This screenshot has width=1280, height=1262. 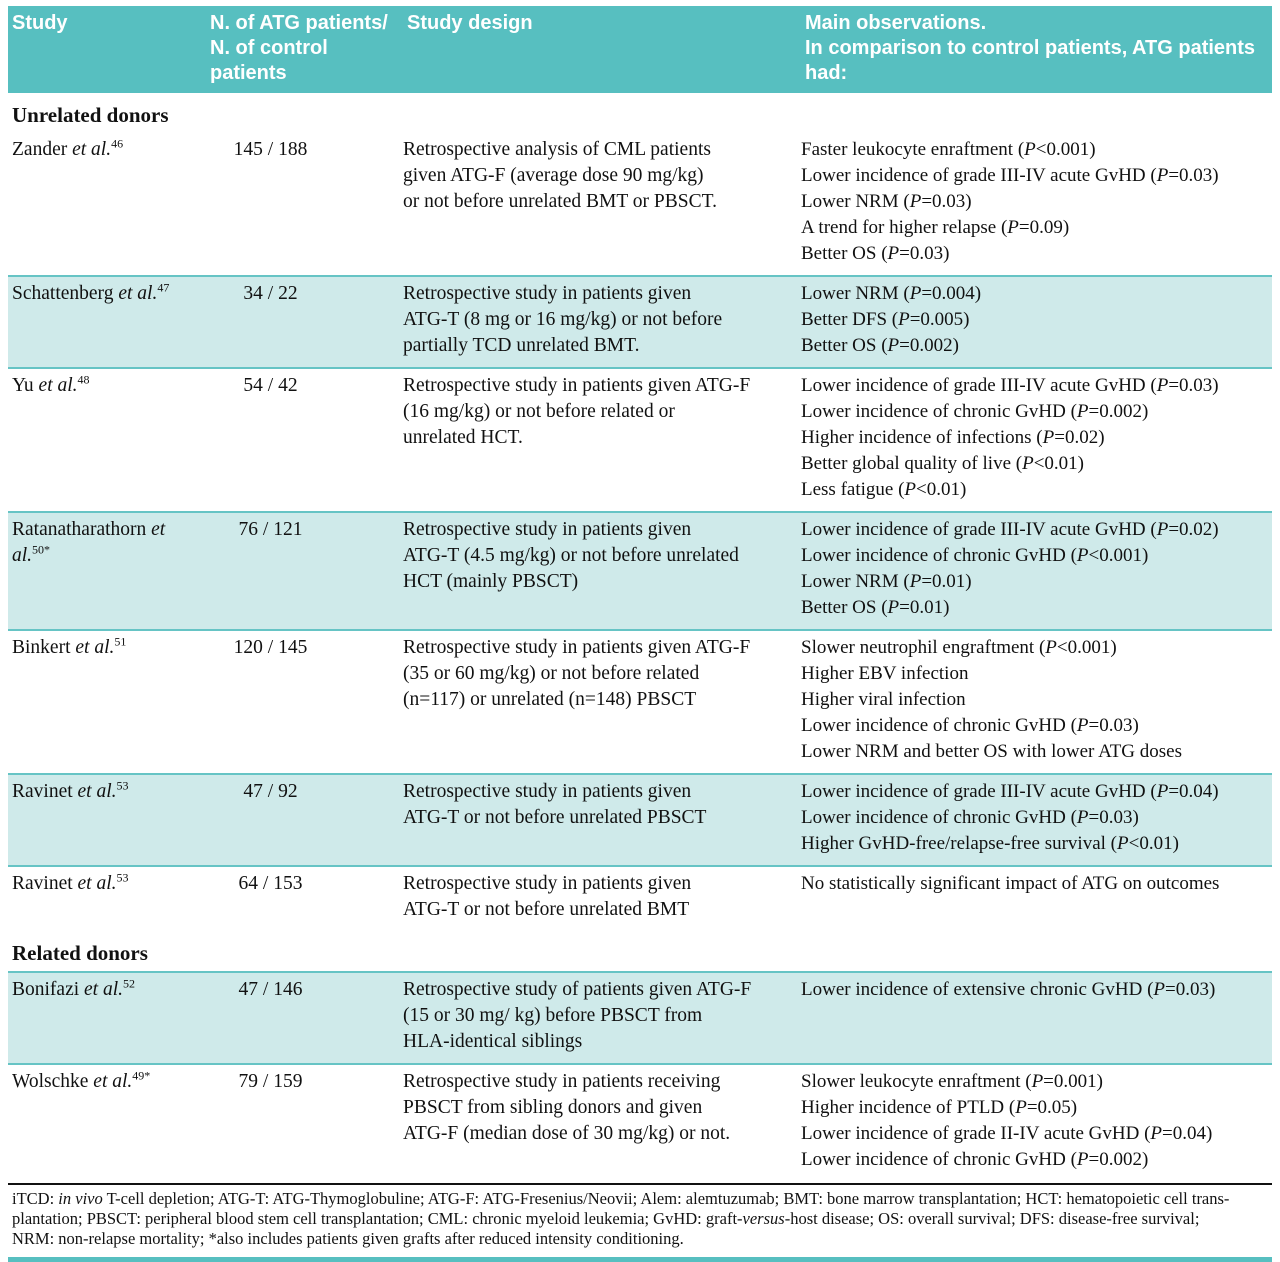 I want to click on observation-line: Higher incidence of PTLD (P=0.05), so click(x=939, y=1107).